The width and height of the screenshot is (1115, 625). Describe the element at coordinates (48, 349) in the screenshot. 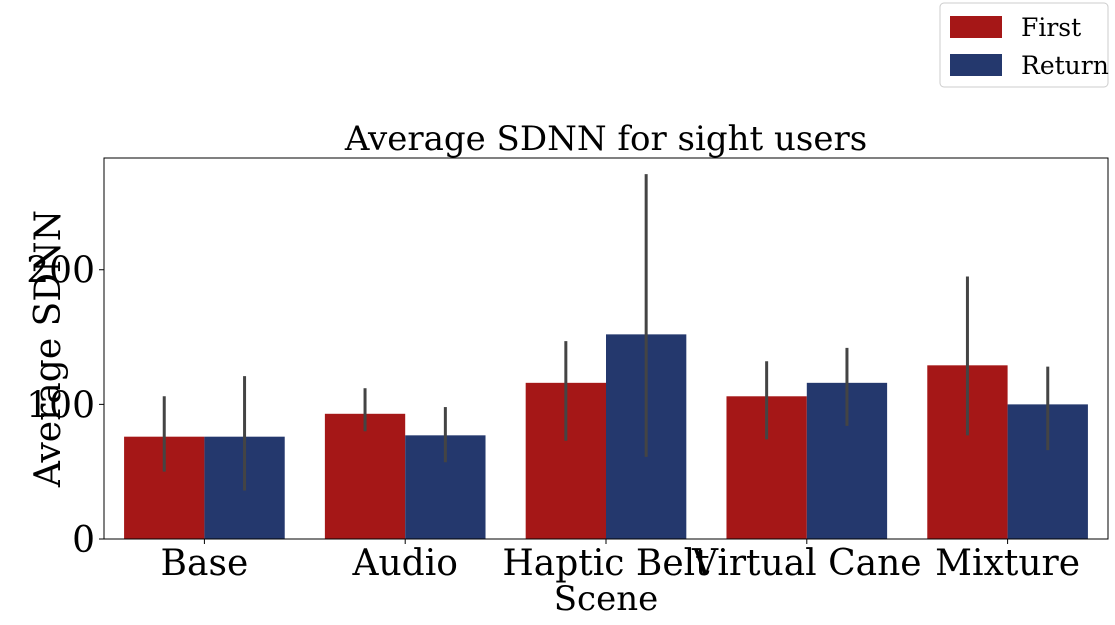

I see `y-axis-label: Average SDNN` at that location.